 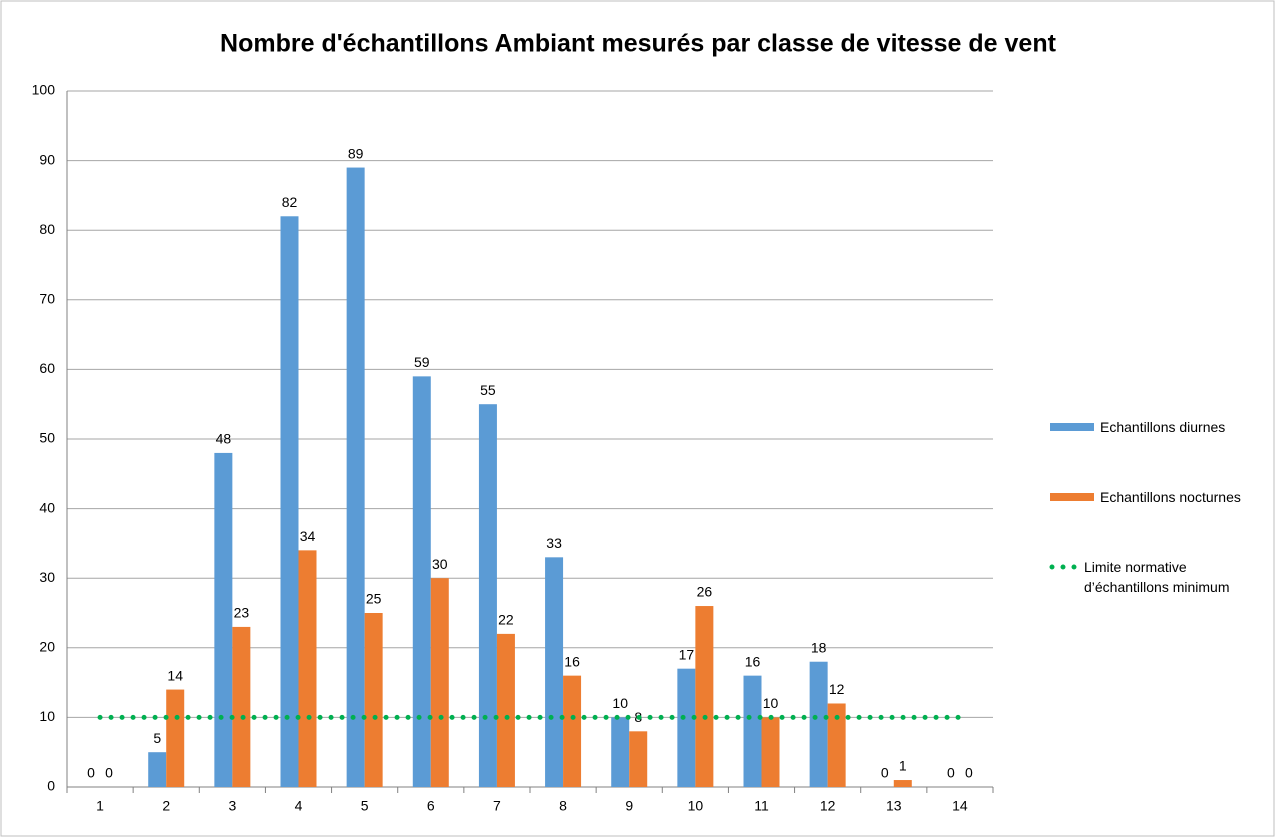 I want to click on y-tick-label: 10, so click(x=47, y=716).